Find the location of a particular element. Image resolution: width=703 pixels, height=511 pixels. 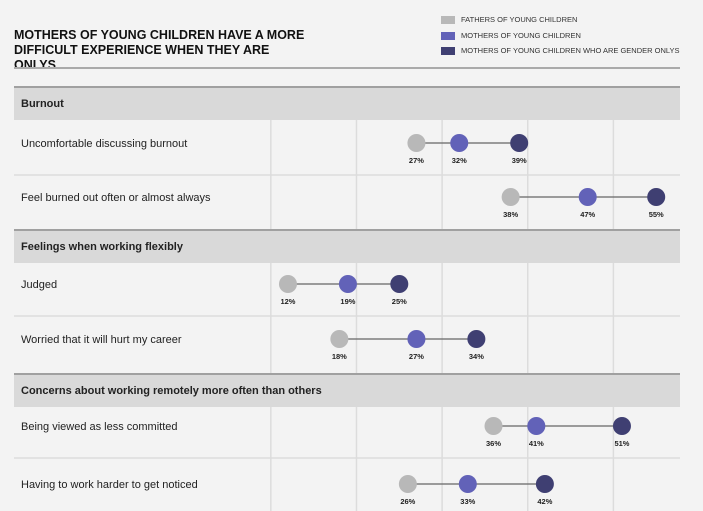

section-title: Burnout is located at coordinates (42, 104).